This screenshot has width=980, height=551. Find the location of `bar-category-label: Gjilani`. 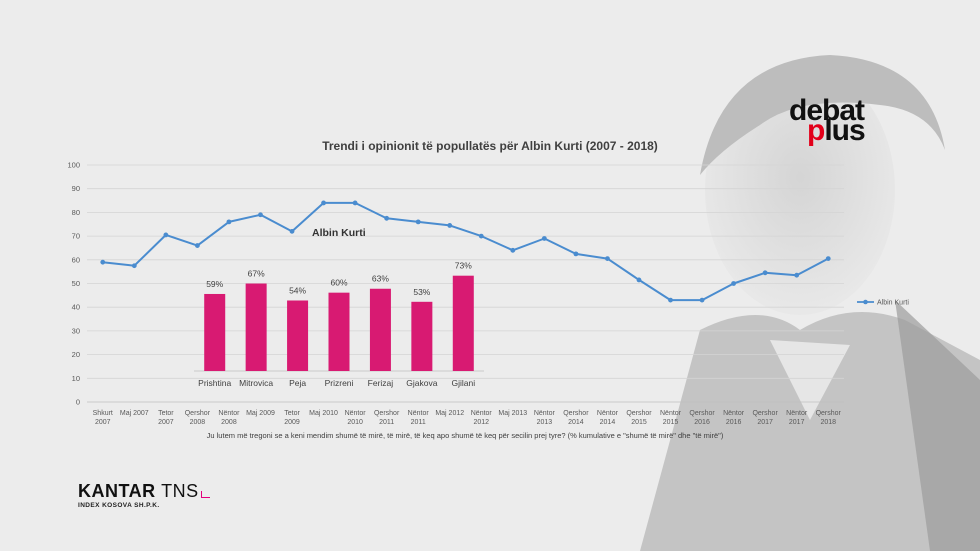

bar-category-label: Gjilani is located at coordinates (463, 383).